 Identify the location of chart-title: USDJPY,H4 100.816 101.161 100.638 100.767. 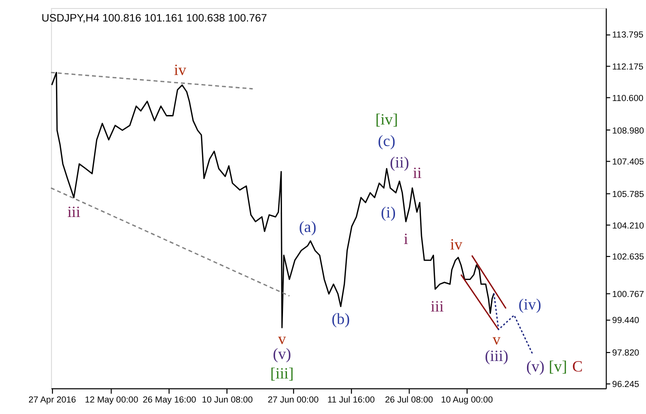
(154, 18).